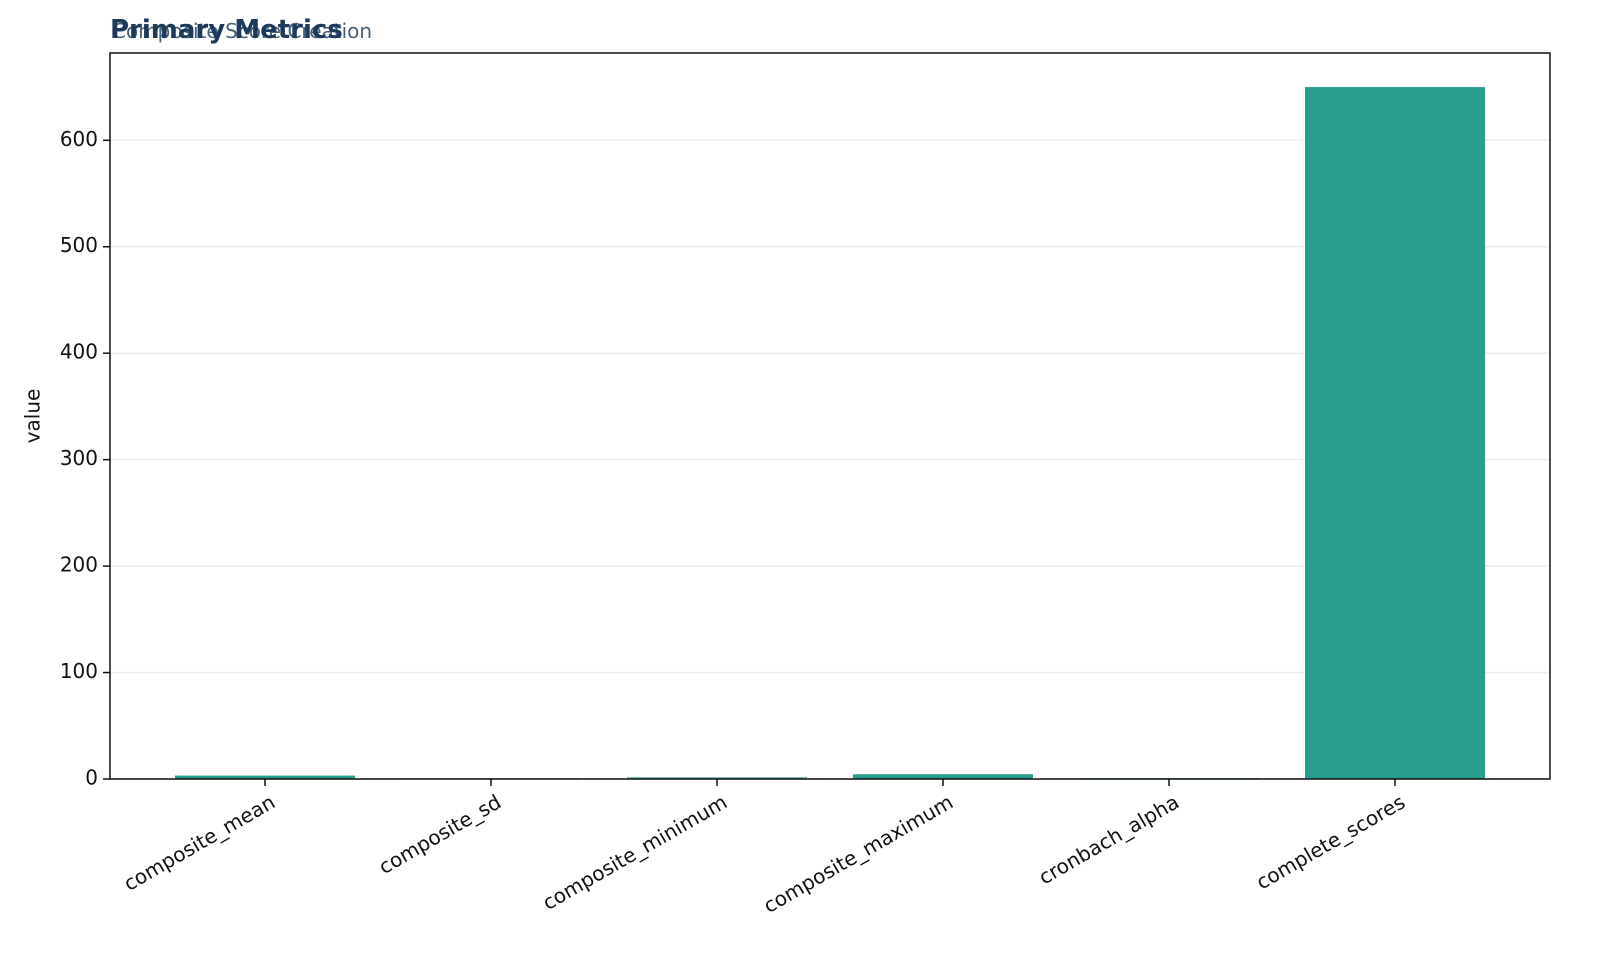  I want to click on x-tick-label: cronbach_alpha, so click(1108, 840).